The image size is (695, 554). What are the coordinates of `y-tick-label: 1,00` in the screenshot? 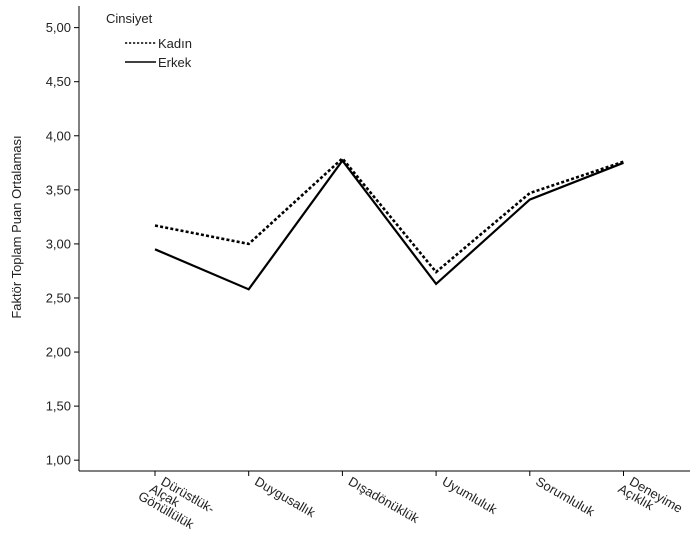 It's located at (58, 460).